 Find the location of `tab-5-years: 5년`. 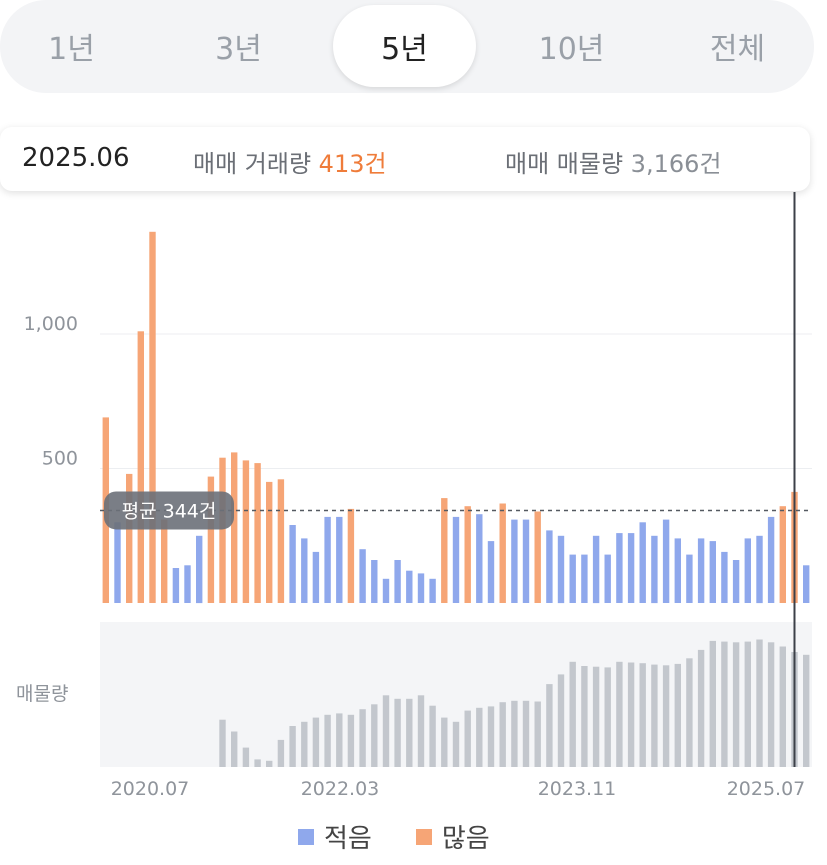

tab-5-years: 5년 is located at coordinates (404, 46).